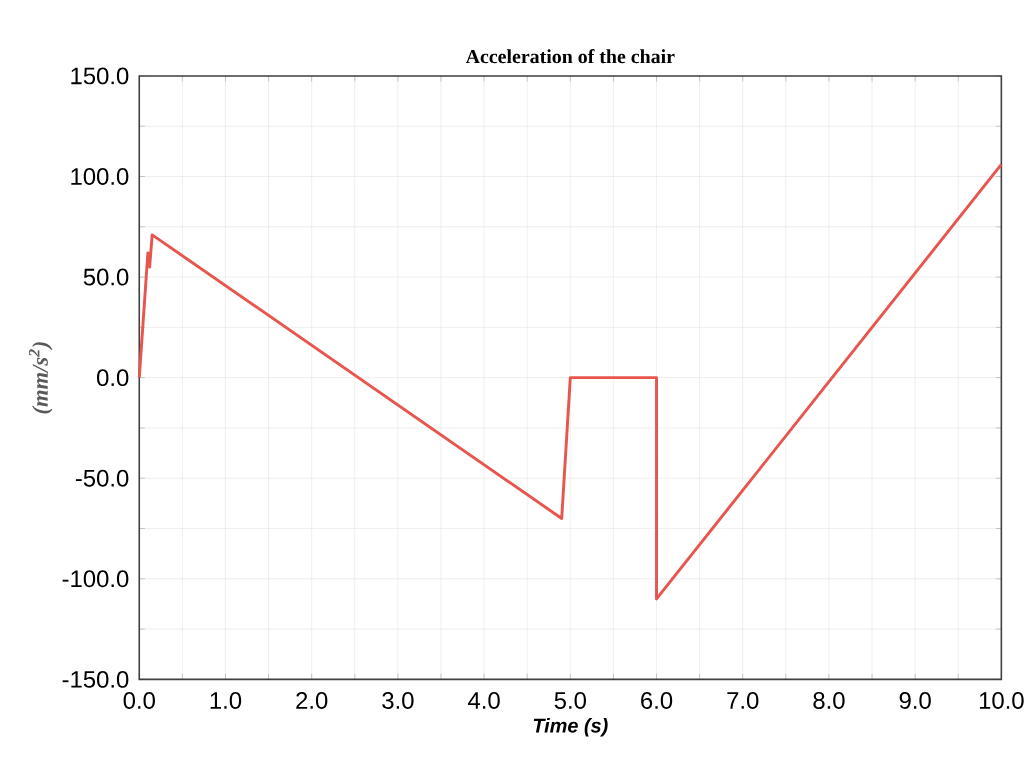 This screenshot has height=775, width=1029. What do you see at coordinates (657, 700) in the screenshot?
I see `x-tick-label: 6.0` at bounding box center [657, 700].